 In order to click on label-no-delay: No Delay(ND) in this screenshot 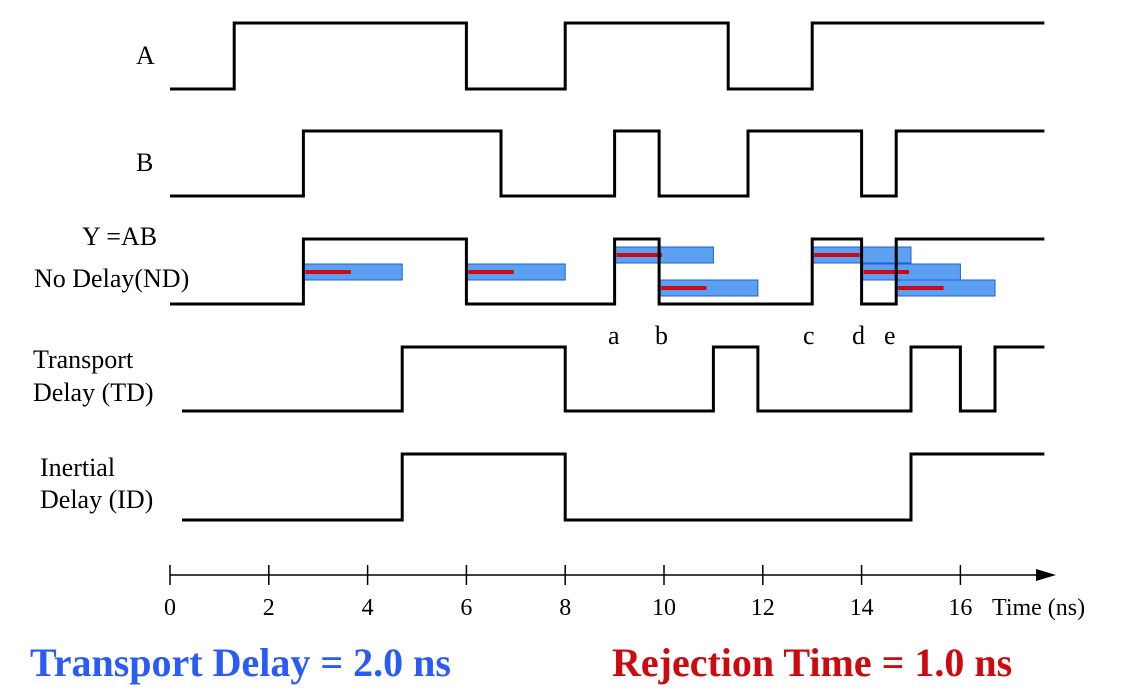, I will do `click(111, 278)`.